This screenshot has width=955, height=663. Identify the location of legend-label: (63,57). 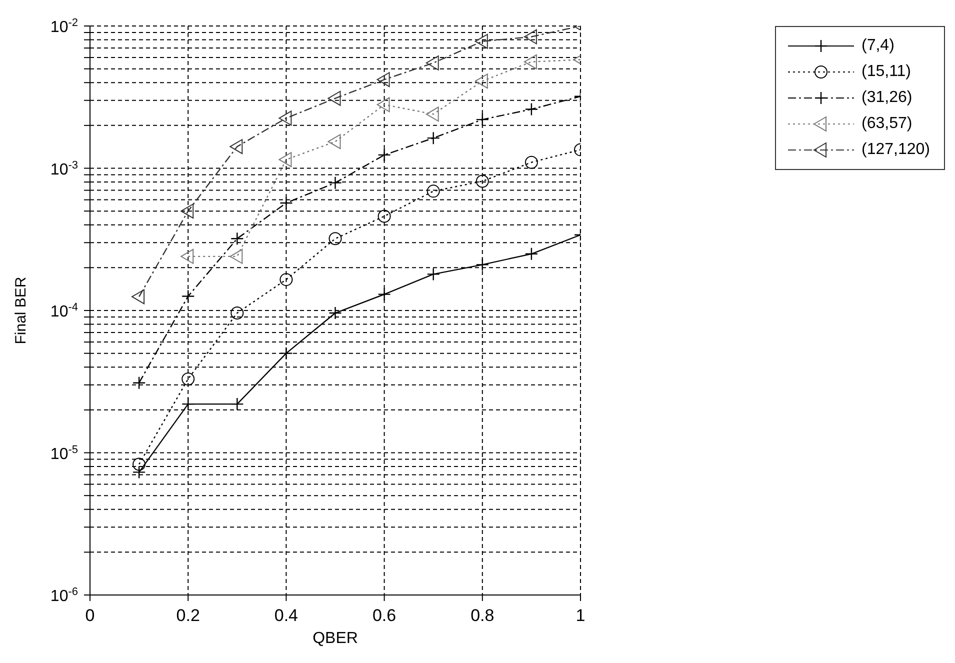
(887, 124).